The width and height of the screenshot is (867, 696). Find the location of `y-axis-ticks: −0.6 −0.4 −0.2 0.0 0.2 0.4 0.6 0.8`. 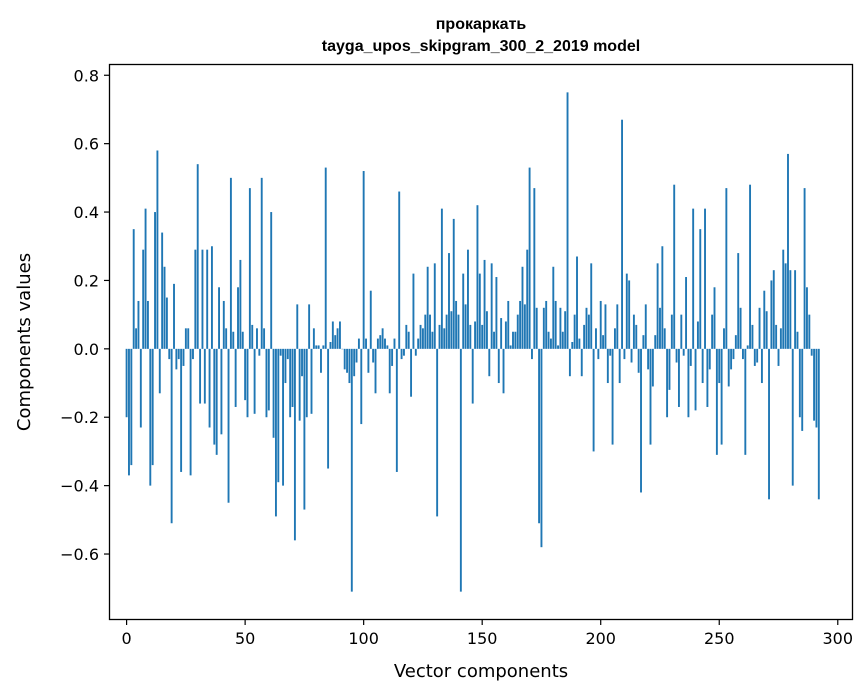

y-axis-ticks: −0.6 −0.4 −0.2 0.0 0.2 0.4 0.6 0.8 is located at coordinates (85, 315).